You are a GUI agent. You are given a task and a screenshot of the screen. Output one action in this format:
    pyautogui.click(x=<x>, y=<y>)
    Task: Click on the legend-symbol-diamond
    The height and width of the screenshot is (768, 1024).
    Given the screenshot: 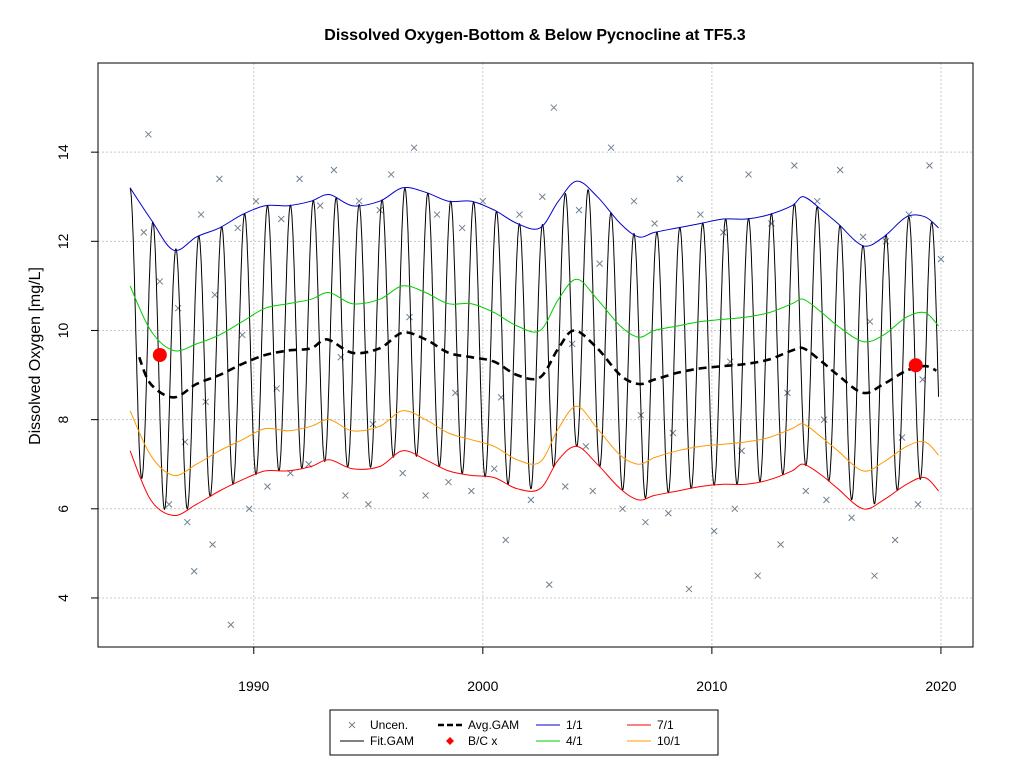 What is the action you would take?
    pyautogui.click(x=450, y=741)
    